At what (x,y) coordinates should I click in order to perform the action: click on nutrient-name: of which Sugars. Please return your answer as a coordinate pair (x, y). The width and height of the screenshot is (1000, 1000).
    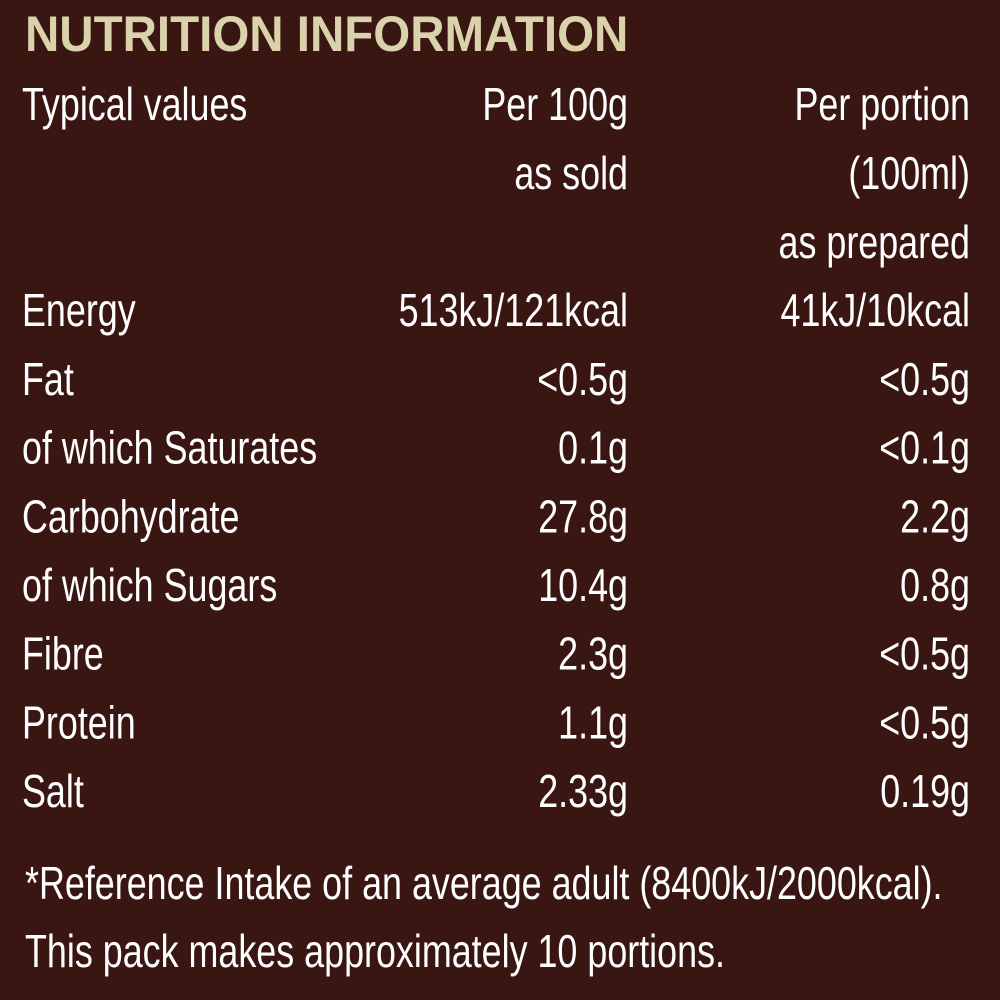
    Looking at the image, I should click on (149, 585).